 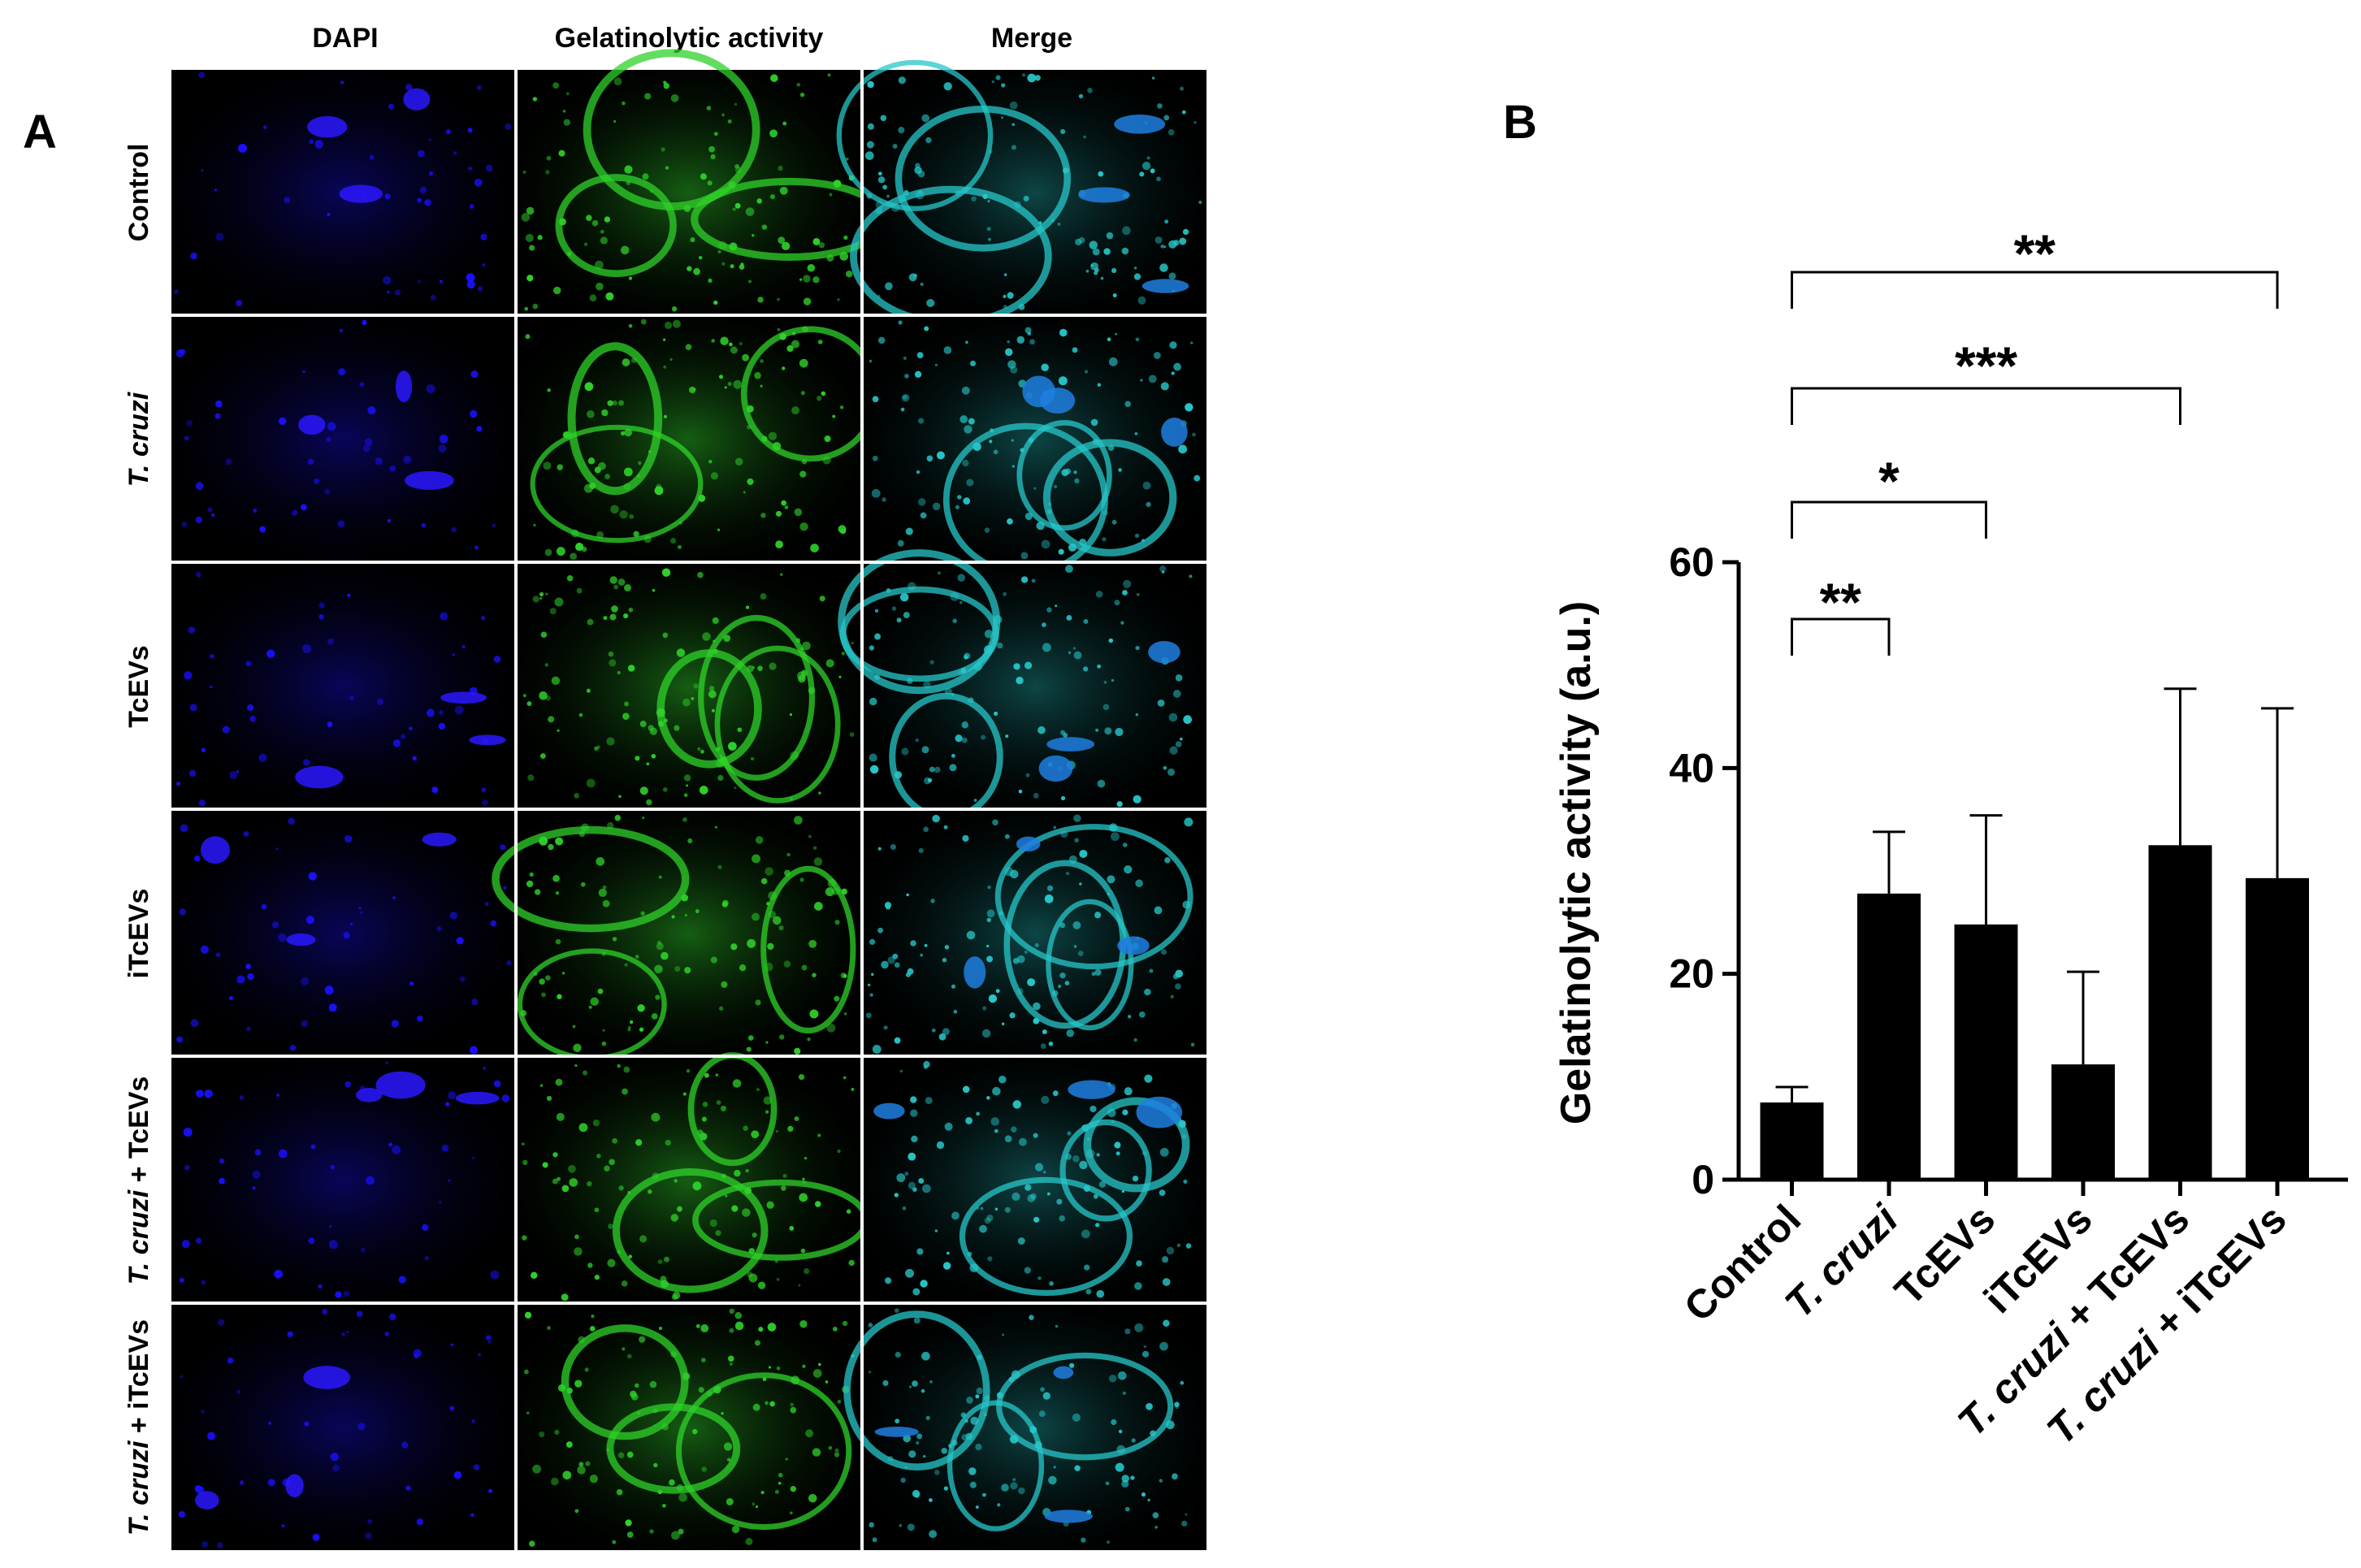 What do you see at coordinates (1986, 366) in the screenshot?
I see `significance-label: ***` at bounding box center [1986, 366].